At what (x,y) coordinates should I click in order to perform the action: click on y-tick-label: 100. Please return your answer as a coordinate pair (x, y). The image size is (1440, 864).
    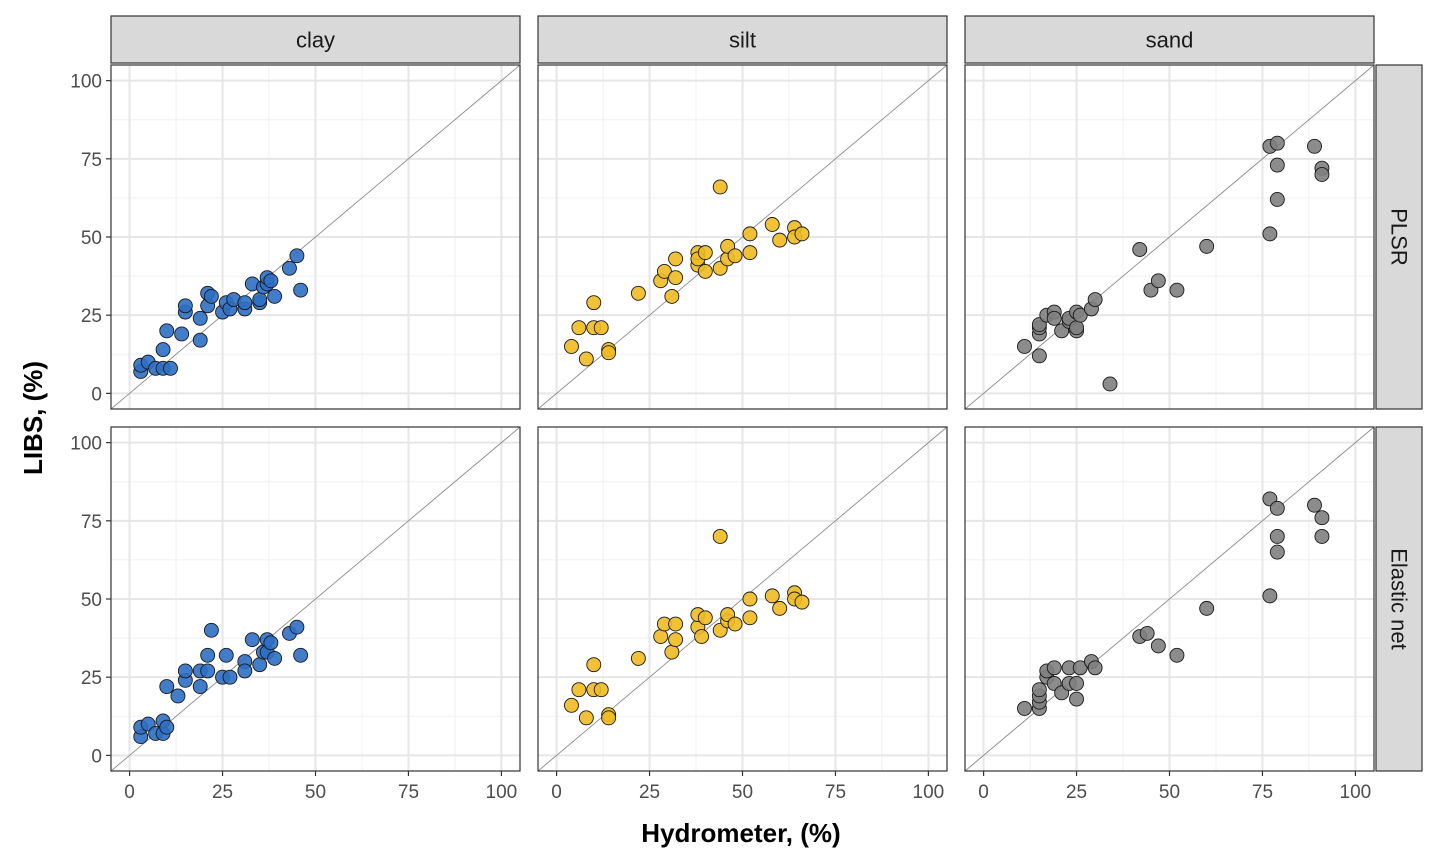
    Looking at the image, I should click on (86, 444).